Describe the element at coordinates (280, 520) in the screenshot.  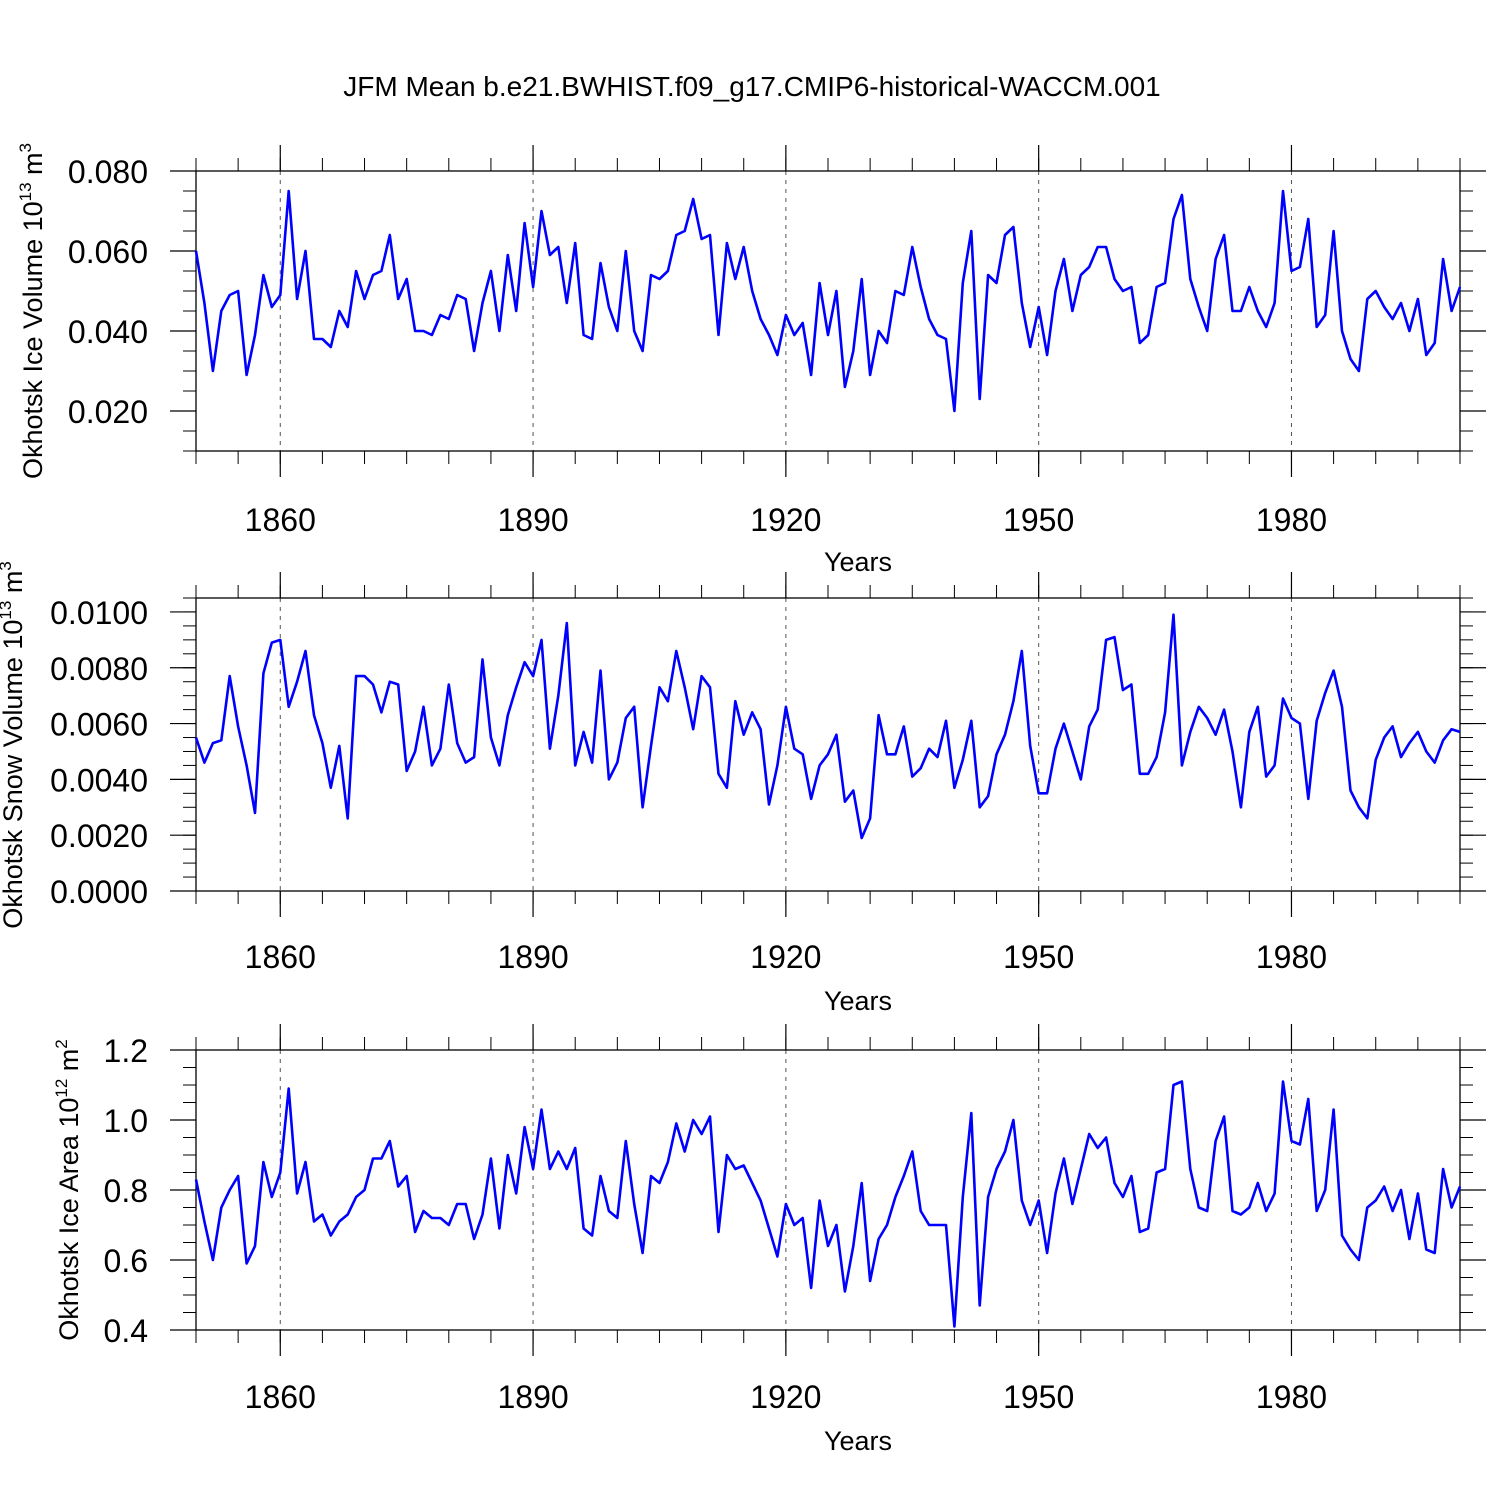
I see `ice-volume-xtick-label: 1860` at that location.